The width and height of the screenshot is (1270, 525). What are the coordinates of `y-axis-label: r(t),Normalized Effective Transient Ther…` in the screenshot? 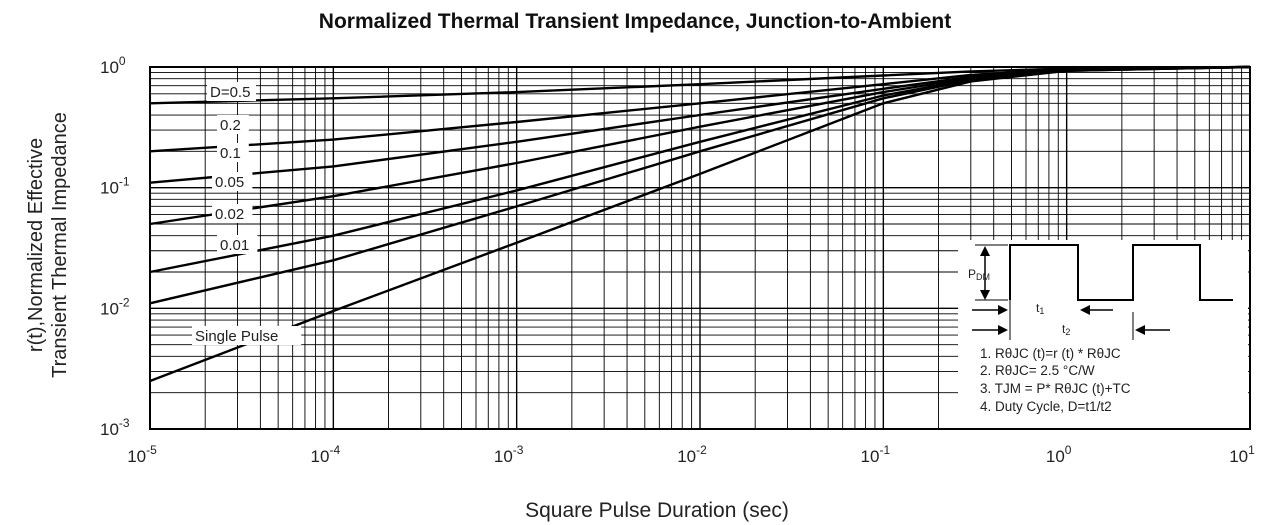 It's located at (48, 245).